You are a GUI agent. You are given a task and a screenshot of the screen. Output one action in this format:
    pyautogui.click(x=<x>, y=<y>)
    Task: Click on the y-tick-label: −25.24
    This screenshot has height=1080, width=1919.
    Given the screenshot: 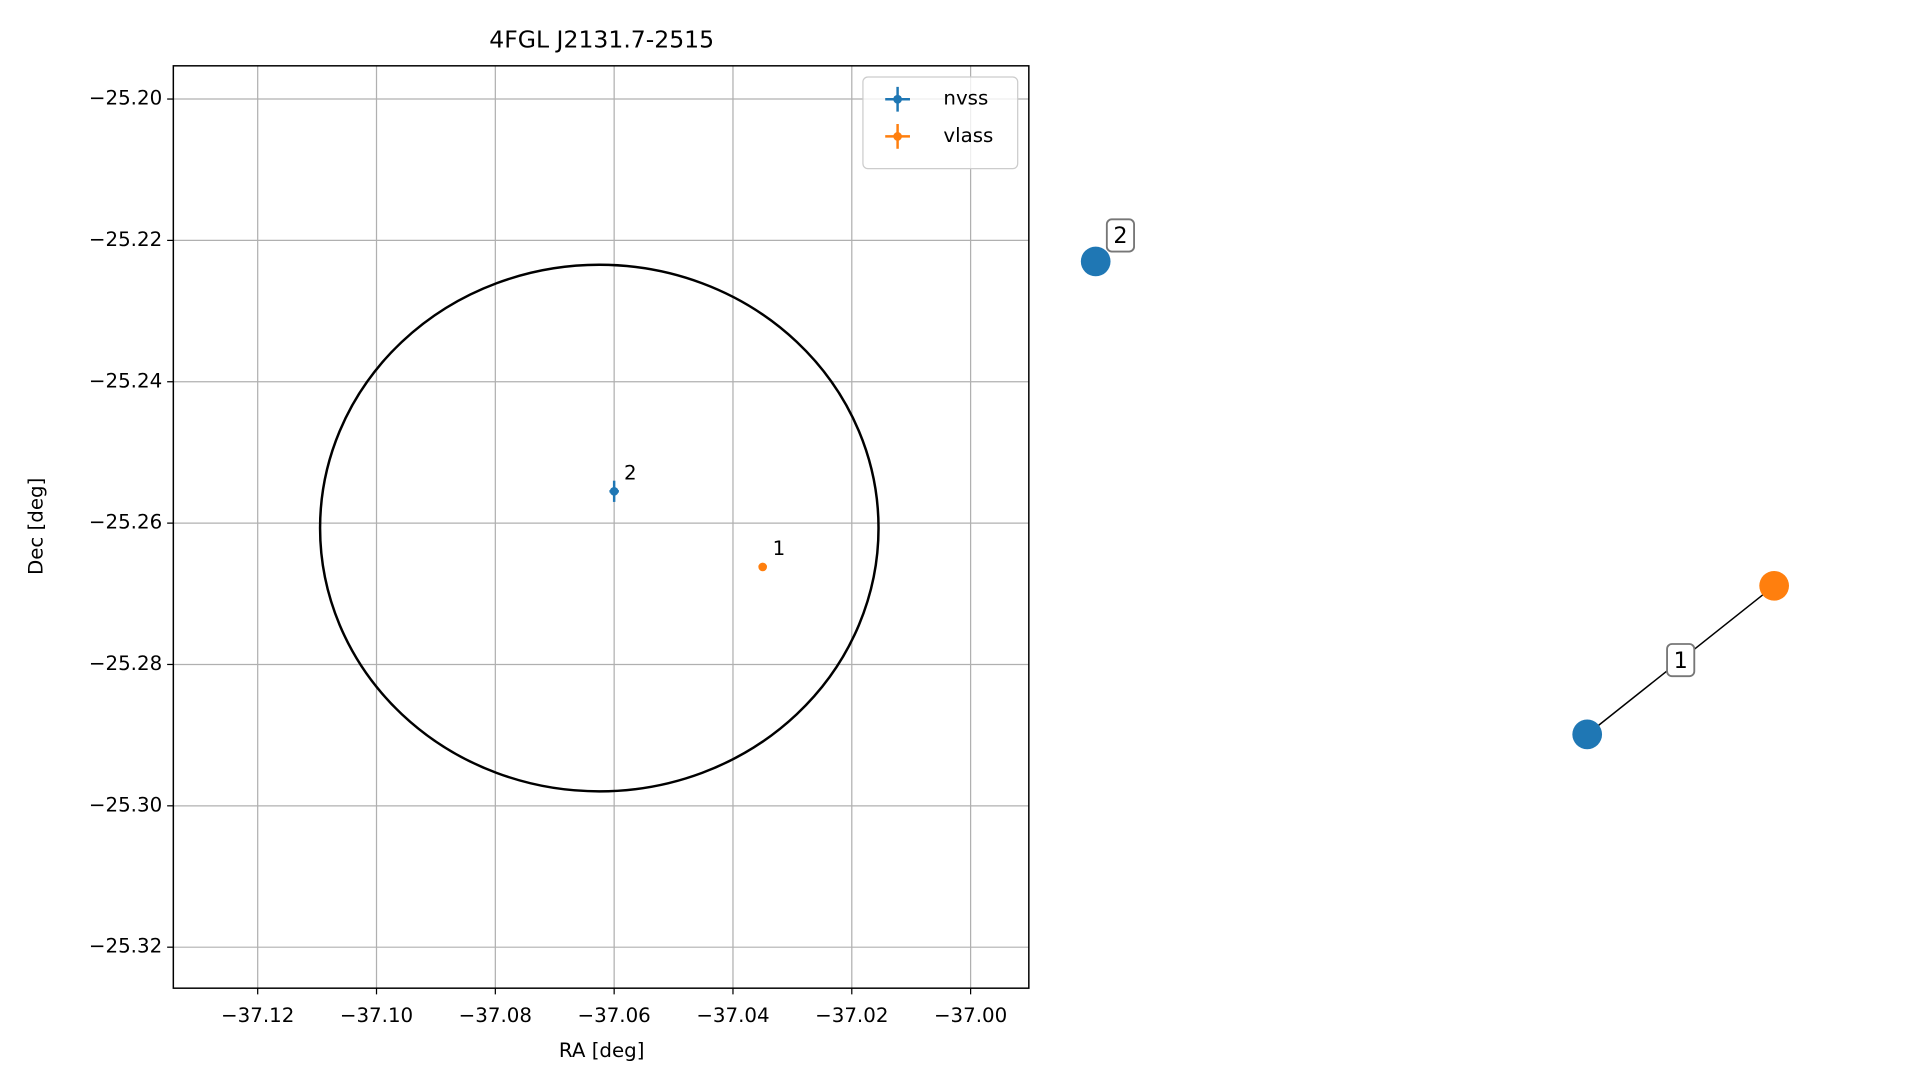 What is the action you would take?
    pyautogui.click(x=125, y=380)
    